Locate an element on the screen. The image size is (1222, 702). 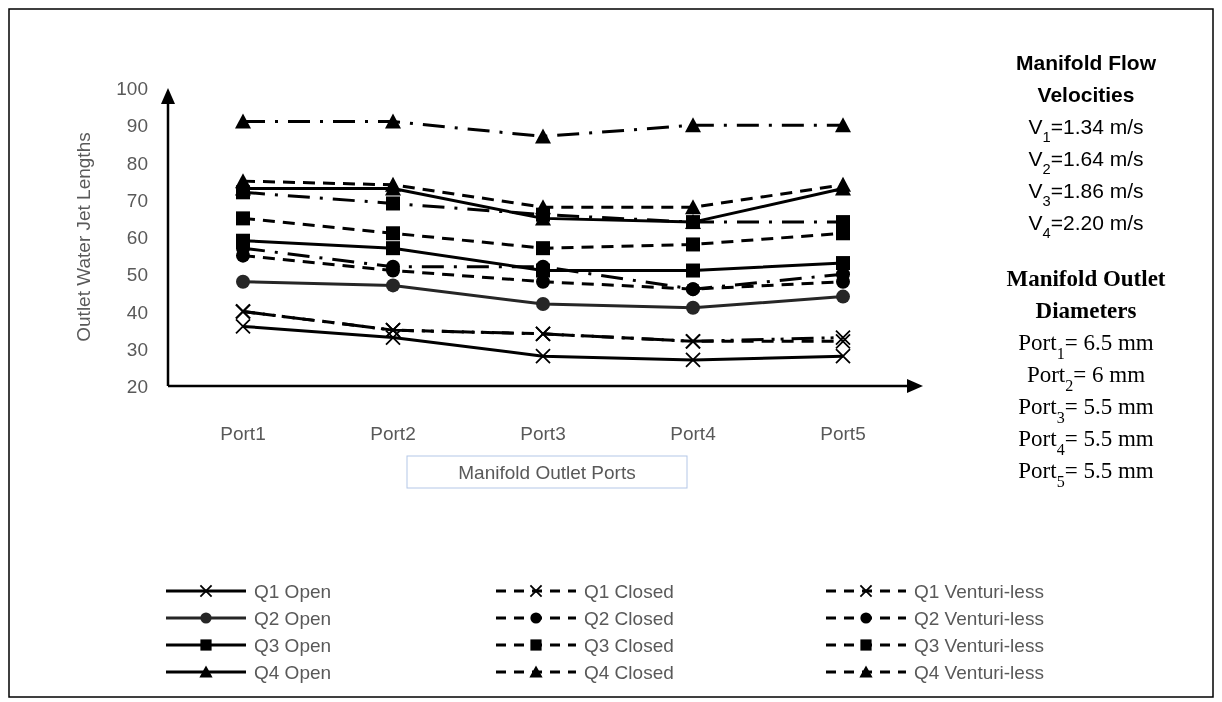
x-tick-label: Port5 is located at coordinates (843, 433).